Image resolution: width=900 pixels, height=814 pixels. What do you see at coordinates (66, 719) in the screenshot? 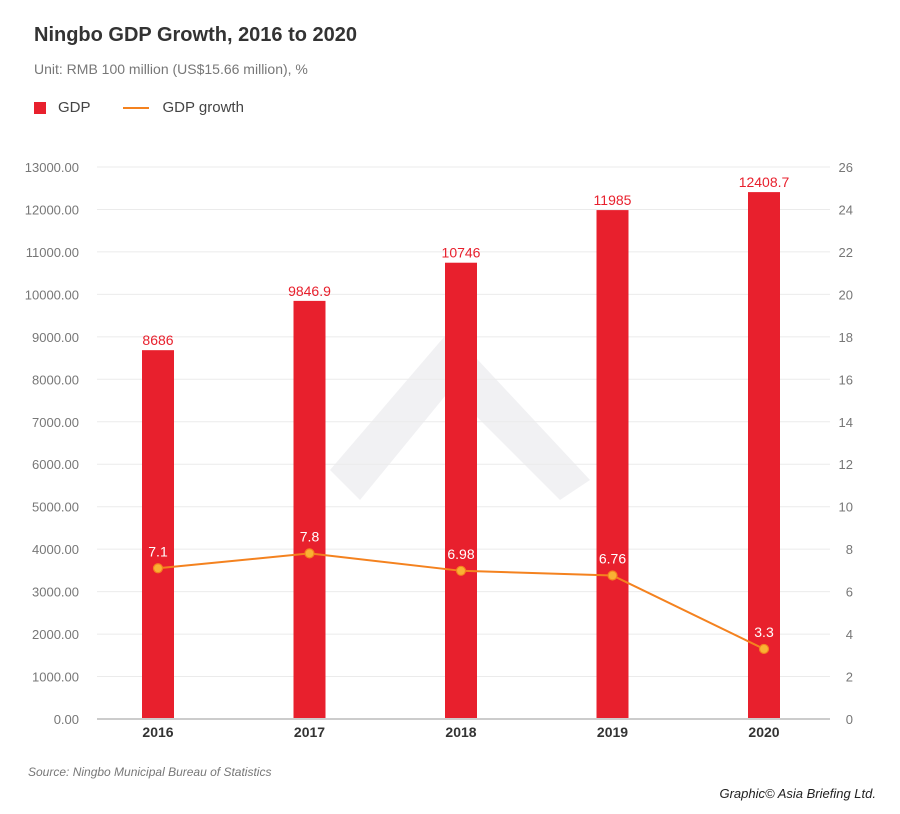
I see `left-tick-label: 0.00` at bounding box center [66, 719].